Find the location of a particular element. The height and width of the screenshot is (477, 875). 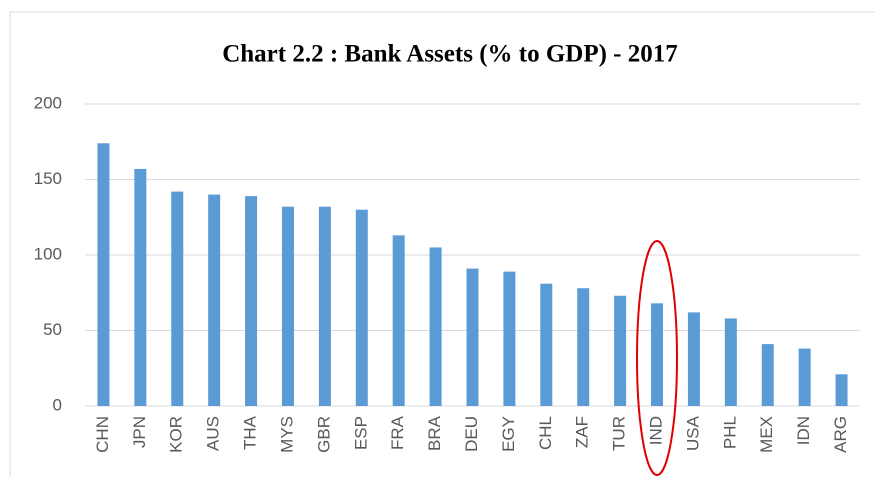

y-tick-label: 100 is located at coordinates (48, 253).